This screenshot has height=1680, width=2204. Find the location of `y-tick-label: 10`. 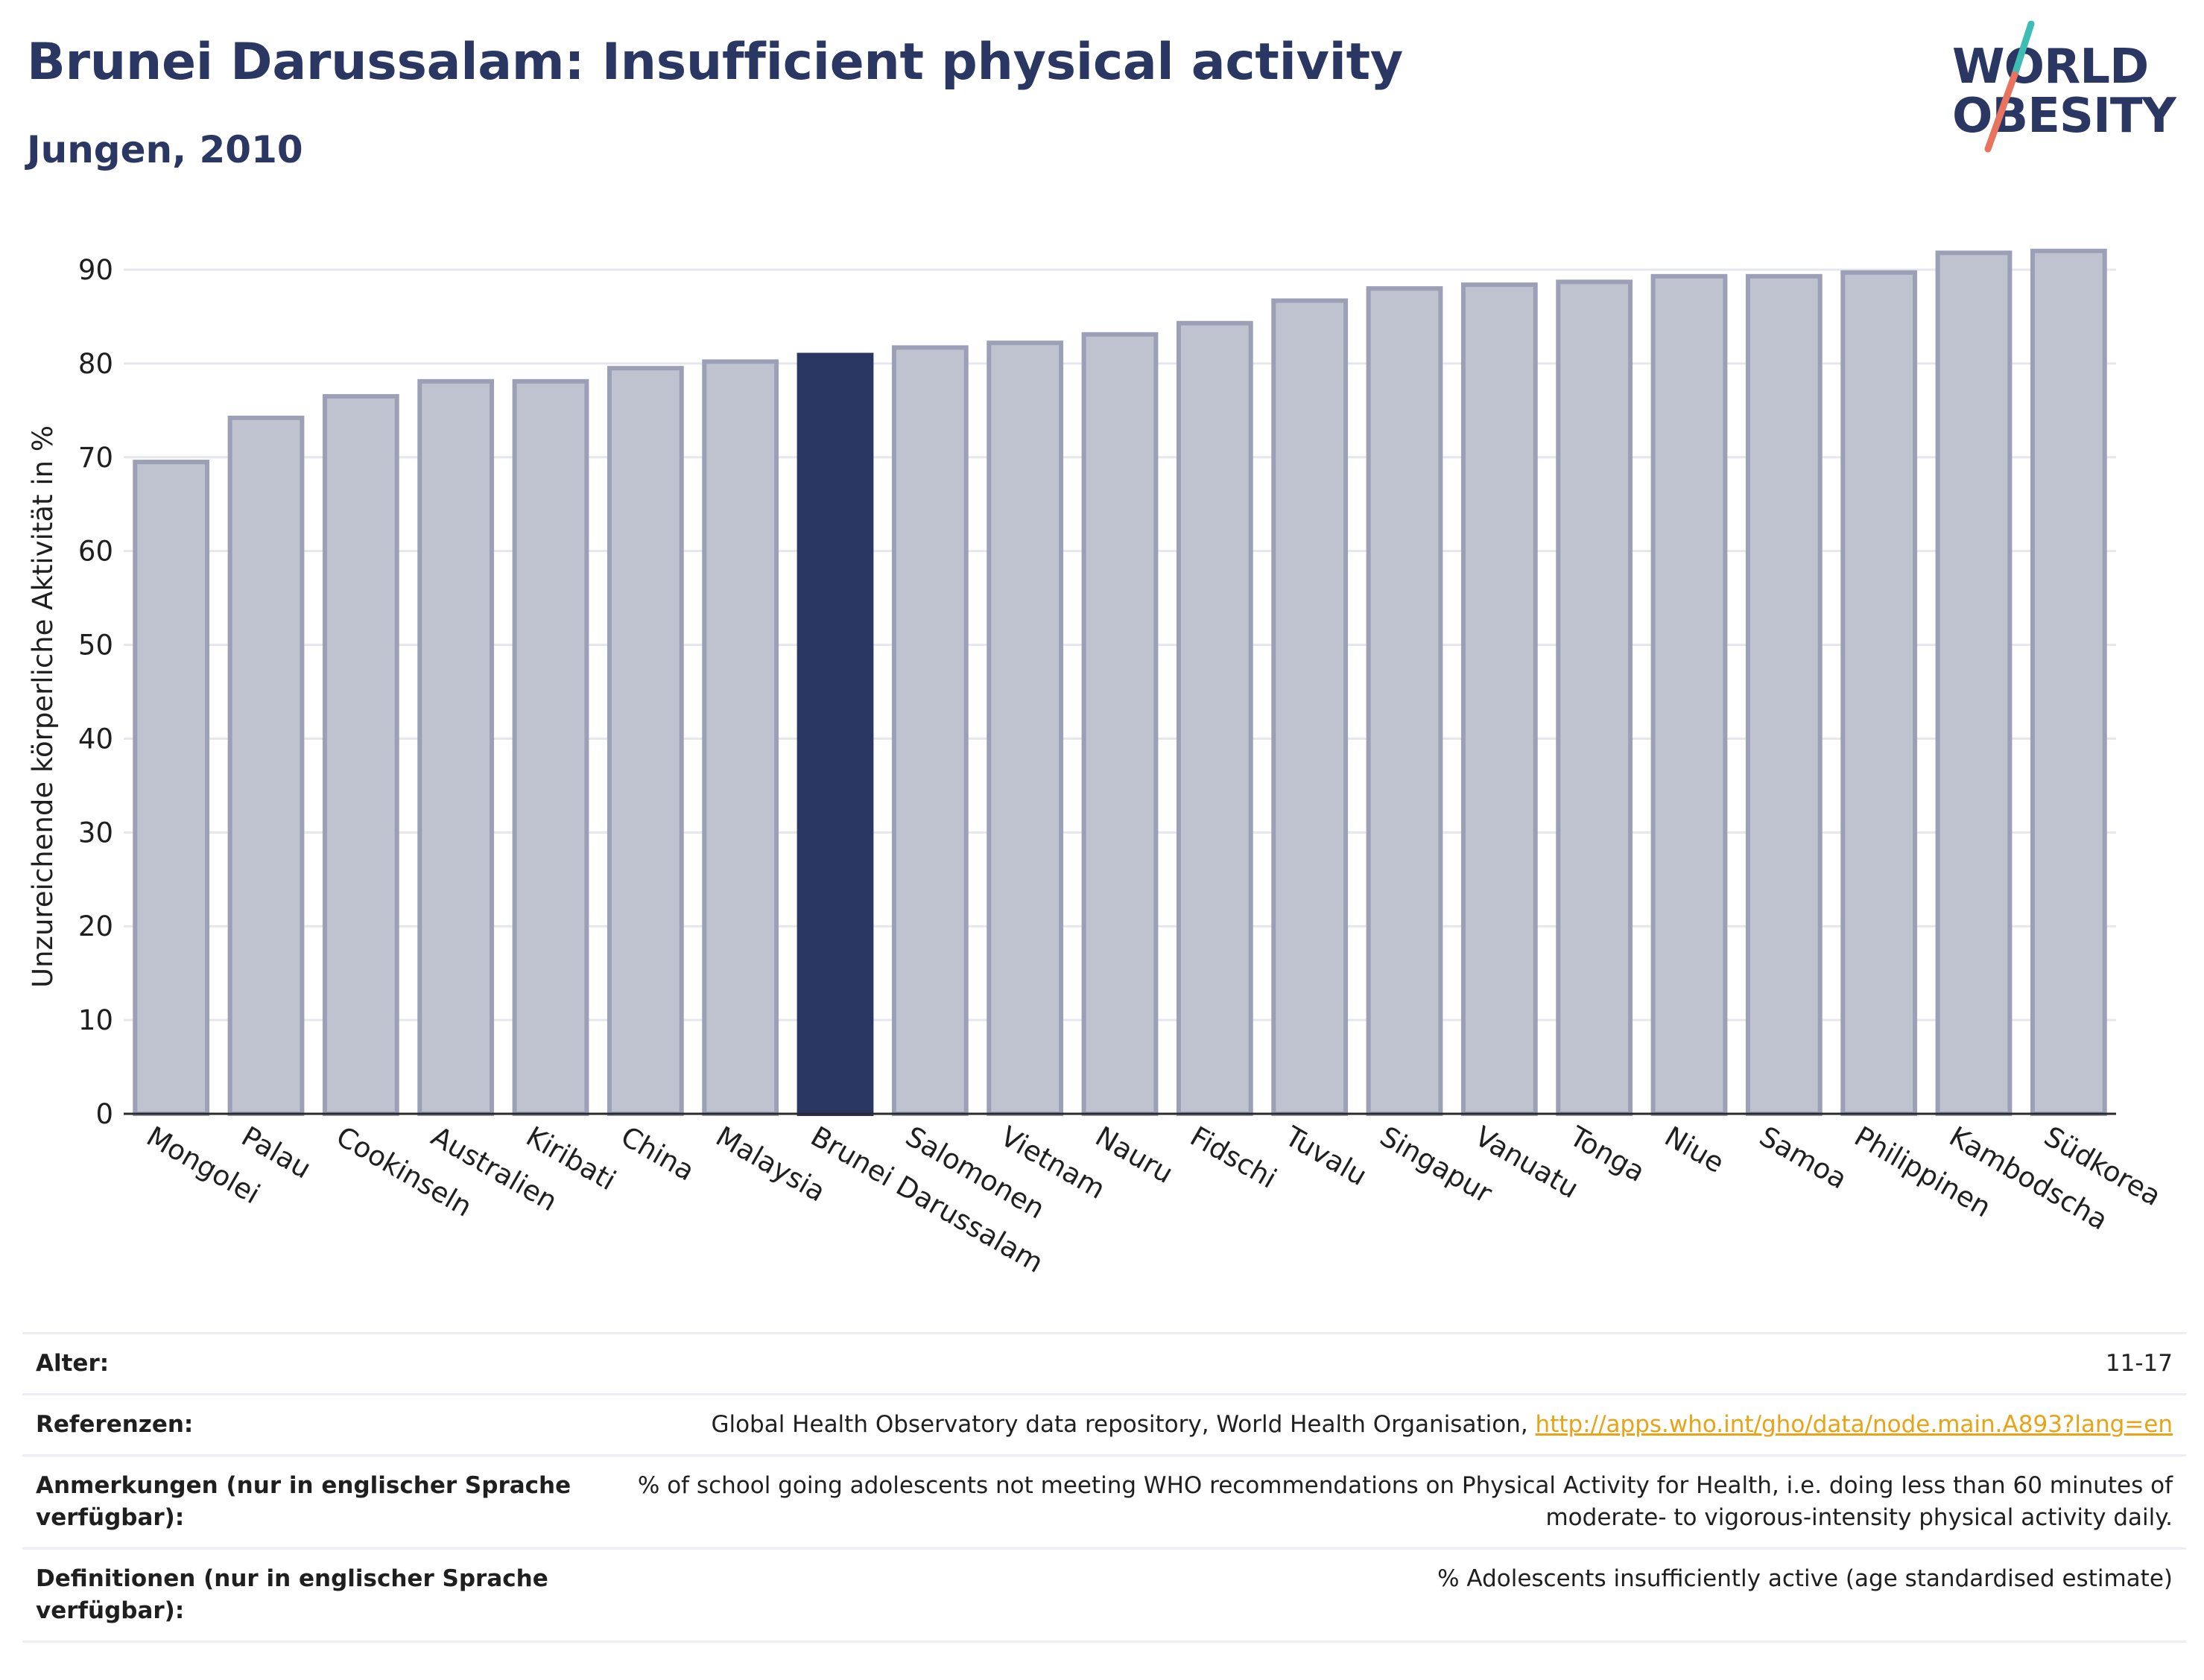

y-tick-label: 10 is located at coordinates (95, 1020).